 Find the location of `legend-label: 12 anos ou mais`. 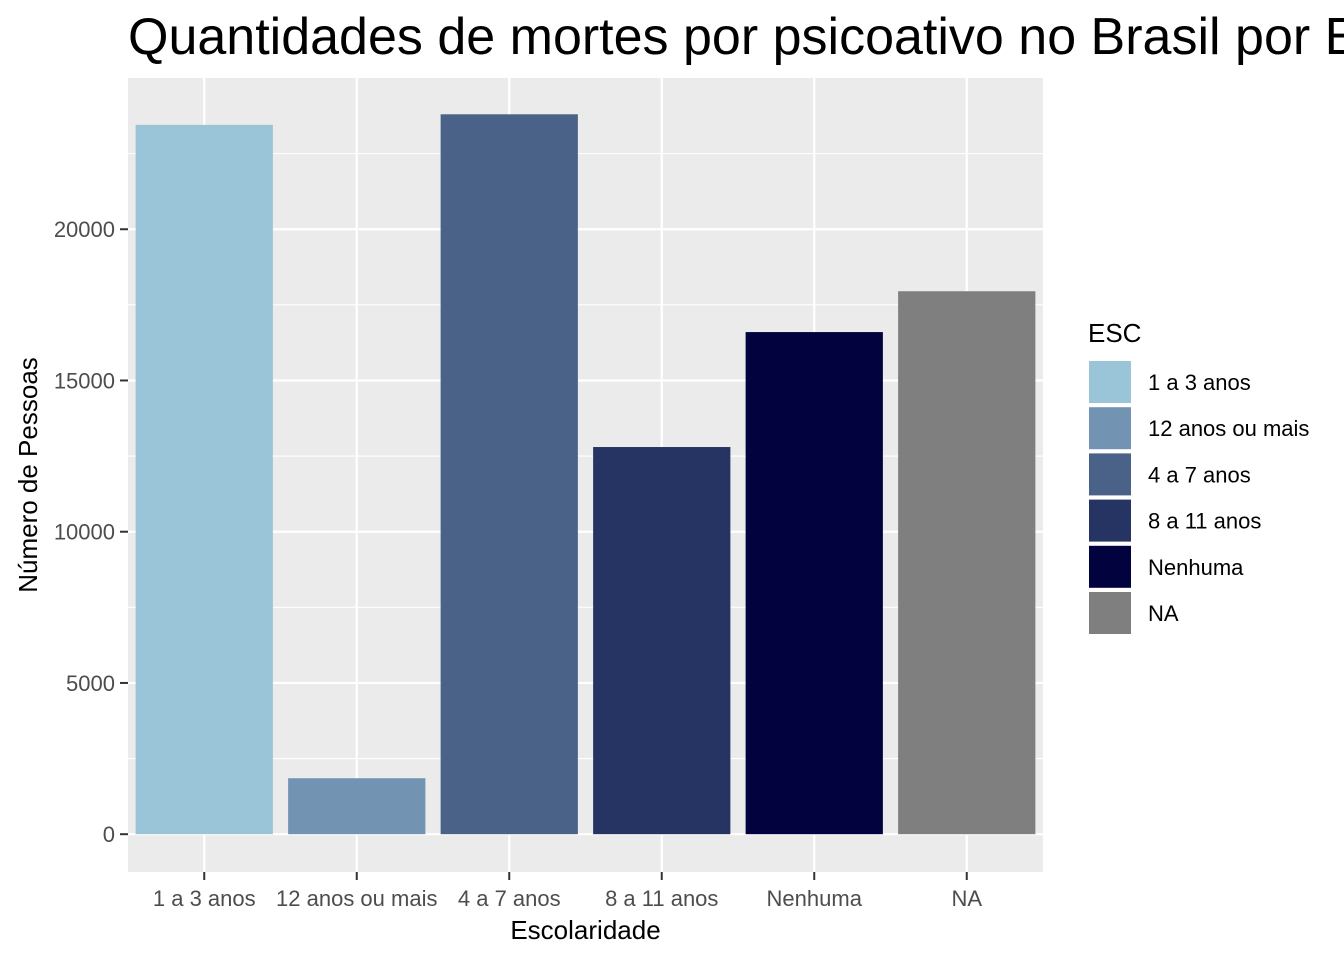

legend-label: 12 anos ou mais is located at coordinates (1228, 428).